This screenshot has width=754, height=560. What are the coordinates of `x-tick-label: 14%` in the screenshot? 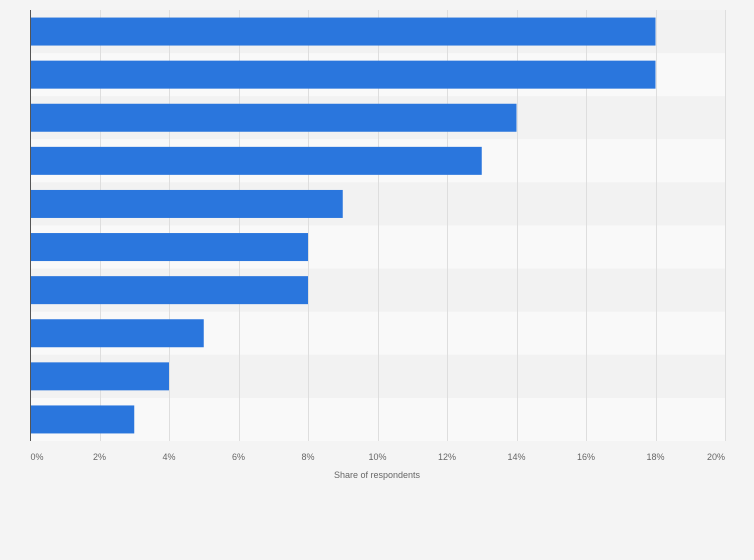 It's located at (516, 457).